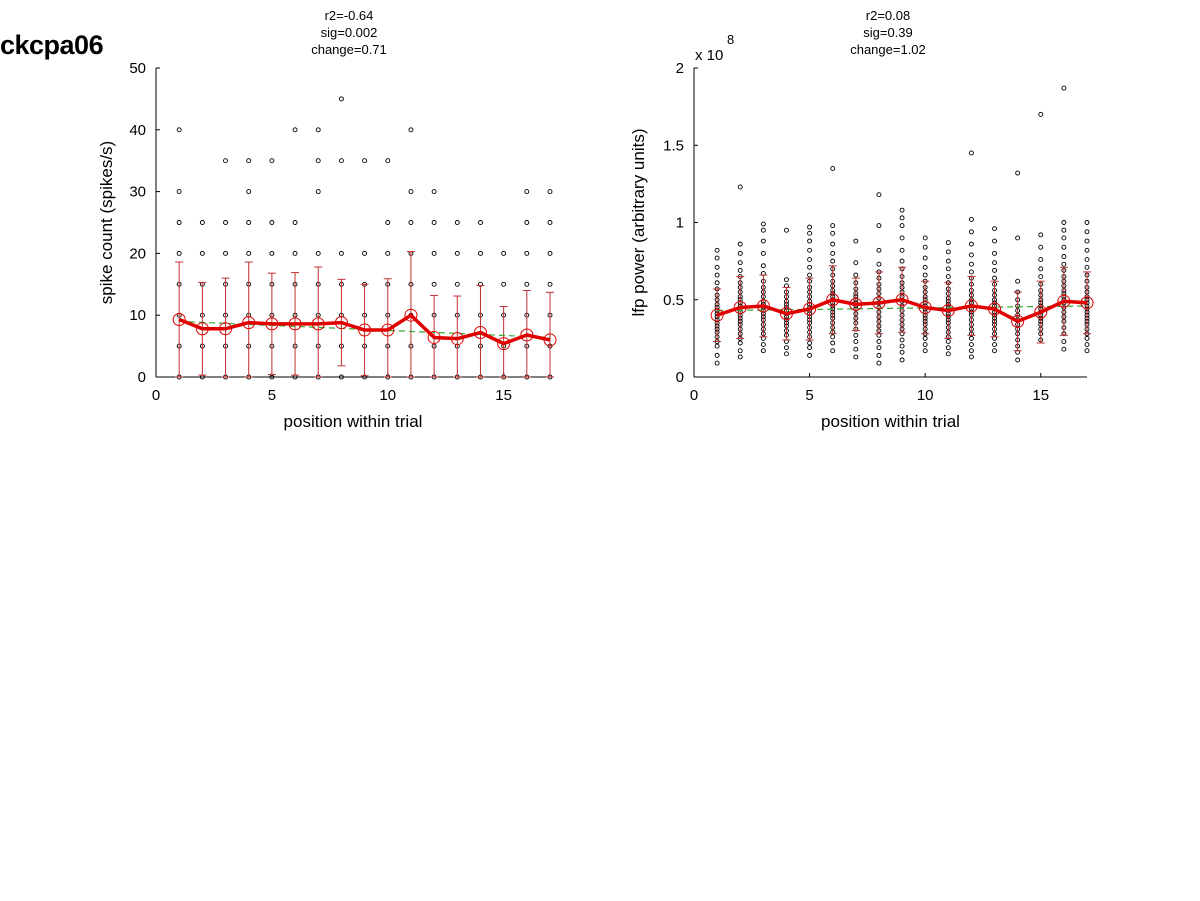 This screenshot has width=1200, height=901. I want to click on y-exponent-power: 8, so click(730, 39).